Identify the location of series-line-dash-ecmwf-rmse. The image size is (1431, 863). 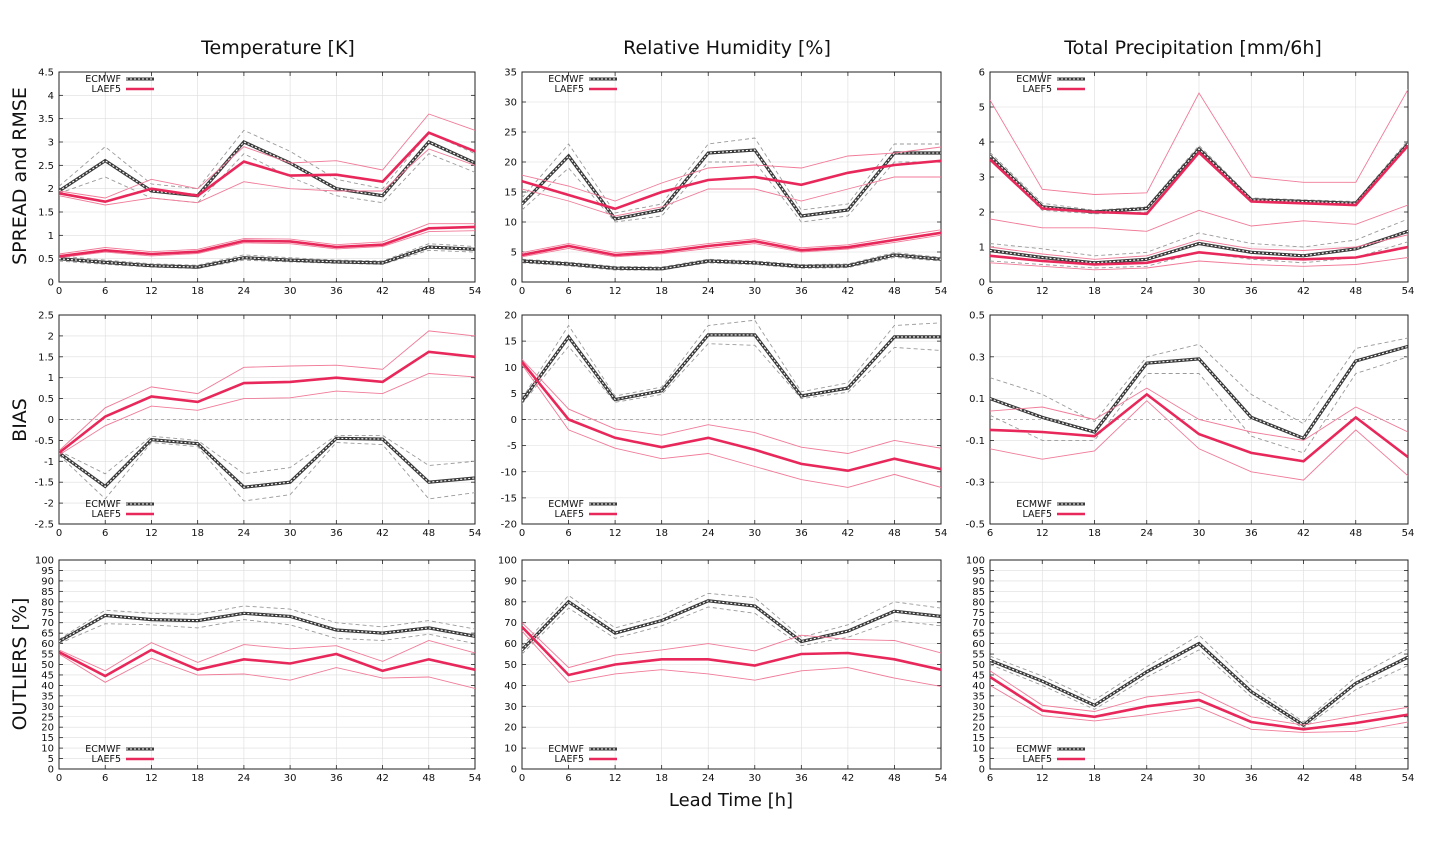
(731, 184).